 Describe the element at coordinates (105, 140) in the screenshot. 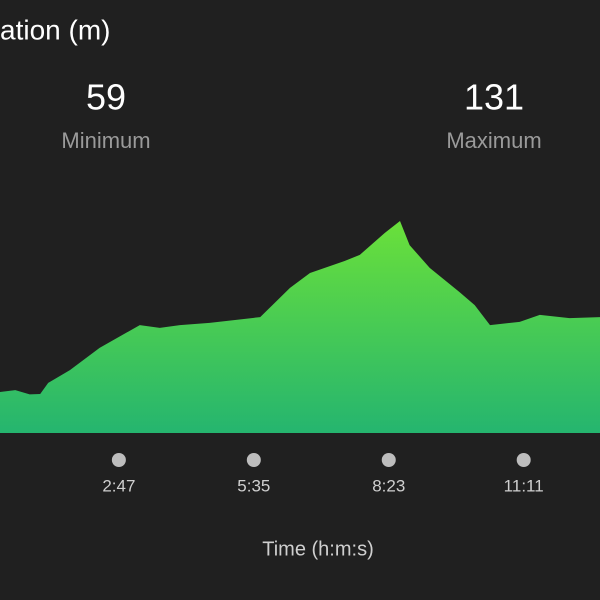

I see `stat-label: Minimum` at that location.